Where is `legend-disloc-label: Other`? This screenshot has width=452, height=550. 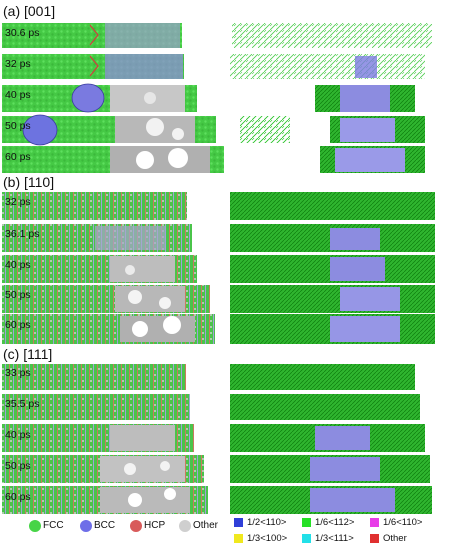 legend-disloc-label: Other is located at coordinates (395, 538).